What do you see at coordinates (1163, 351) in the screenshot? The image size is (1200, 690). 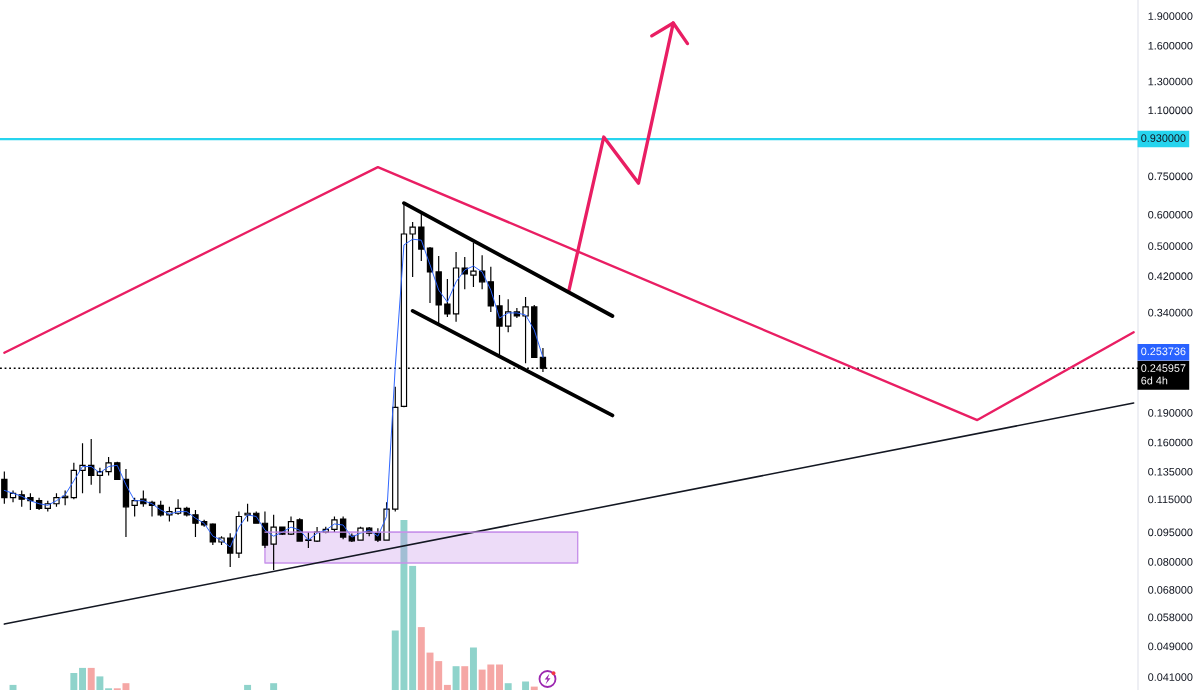 I see `text: 0.253736` at bounding box center [1163, 351].